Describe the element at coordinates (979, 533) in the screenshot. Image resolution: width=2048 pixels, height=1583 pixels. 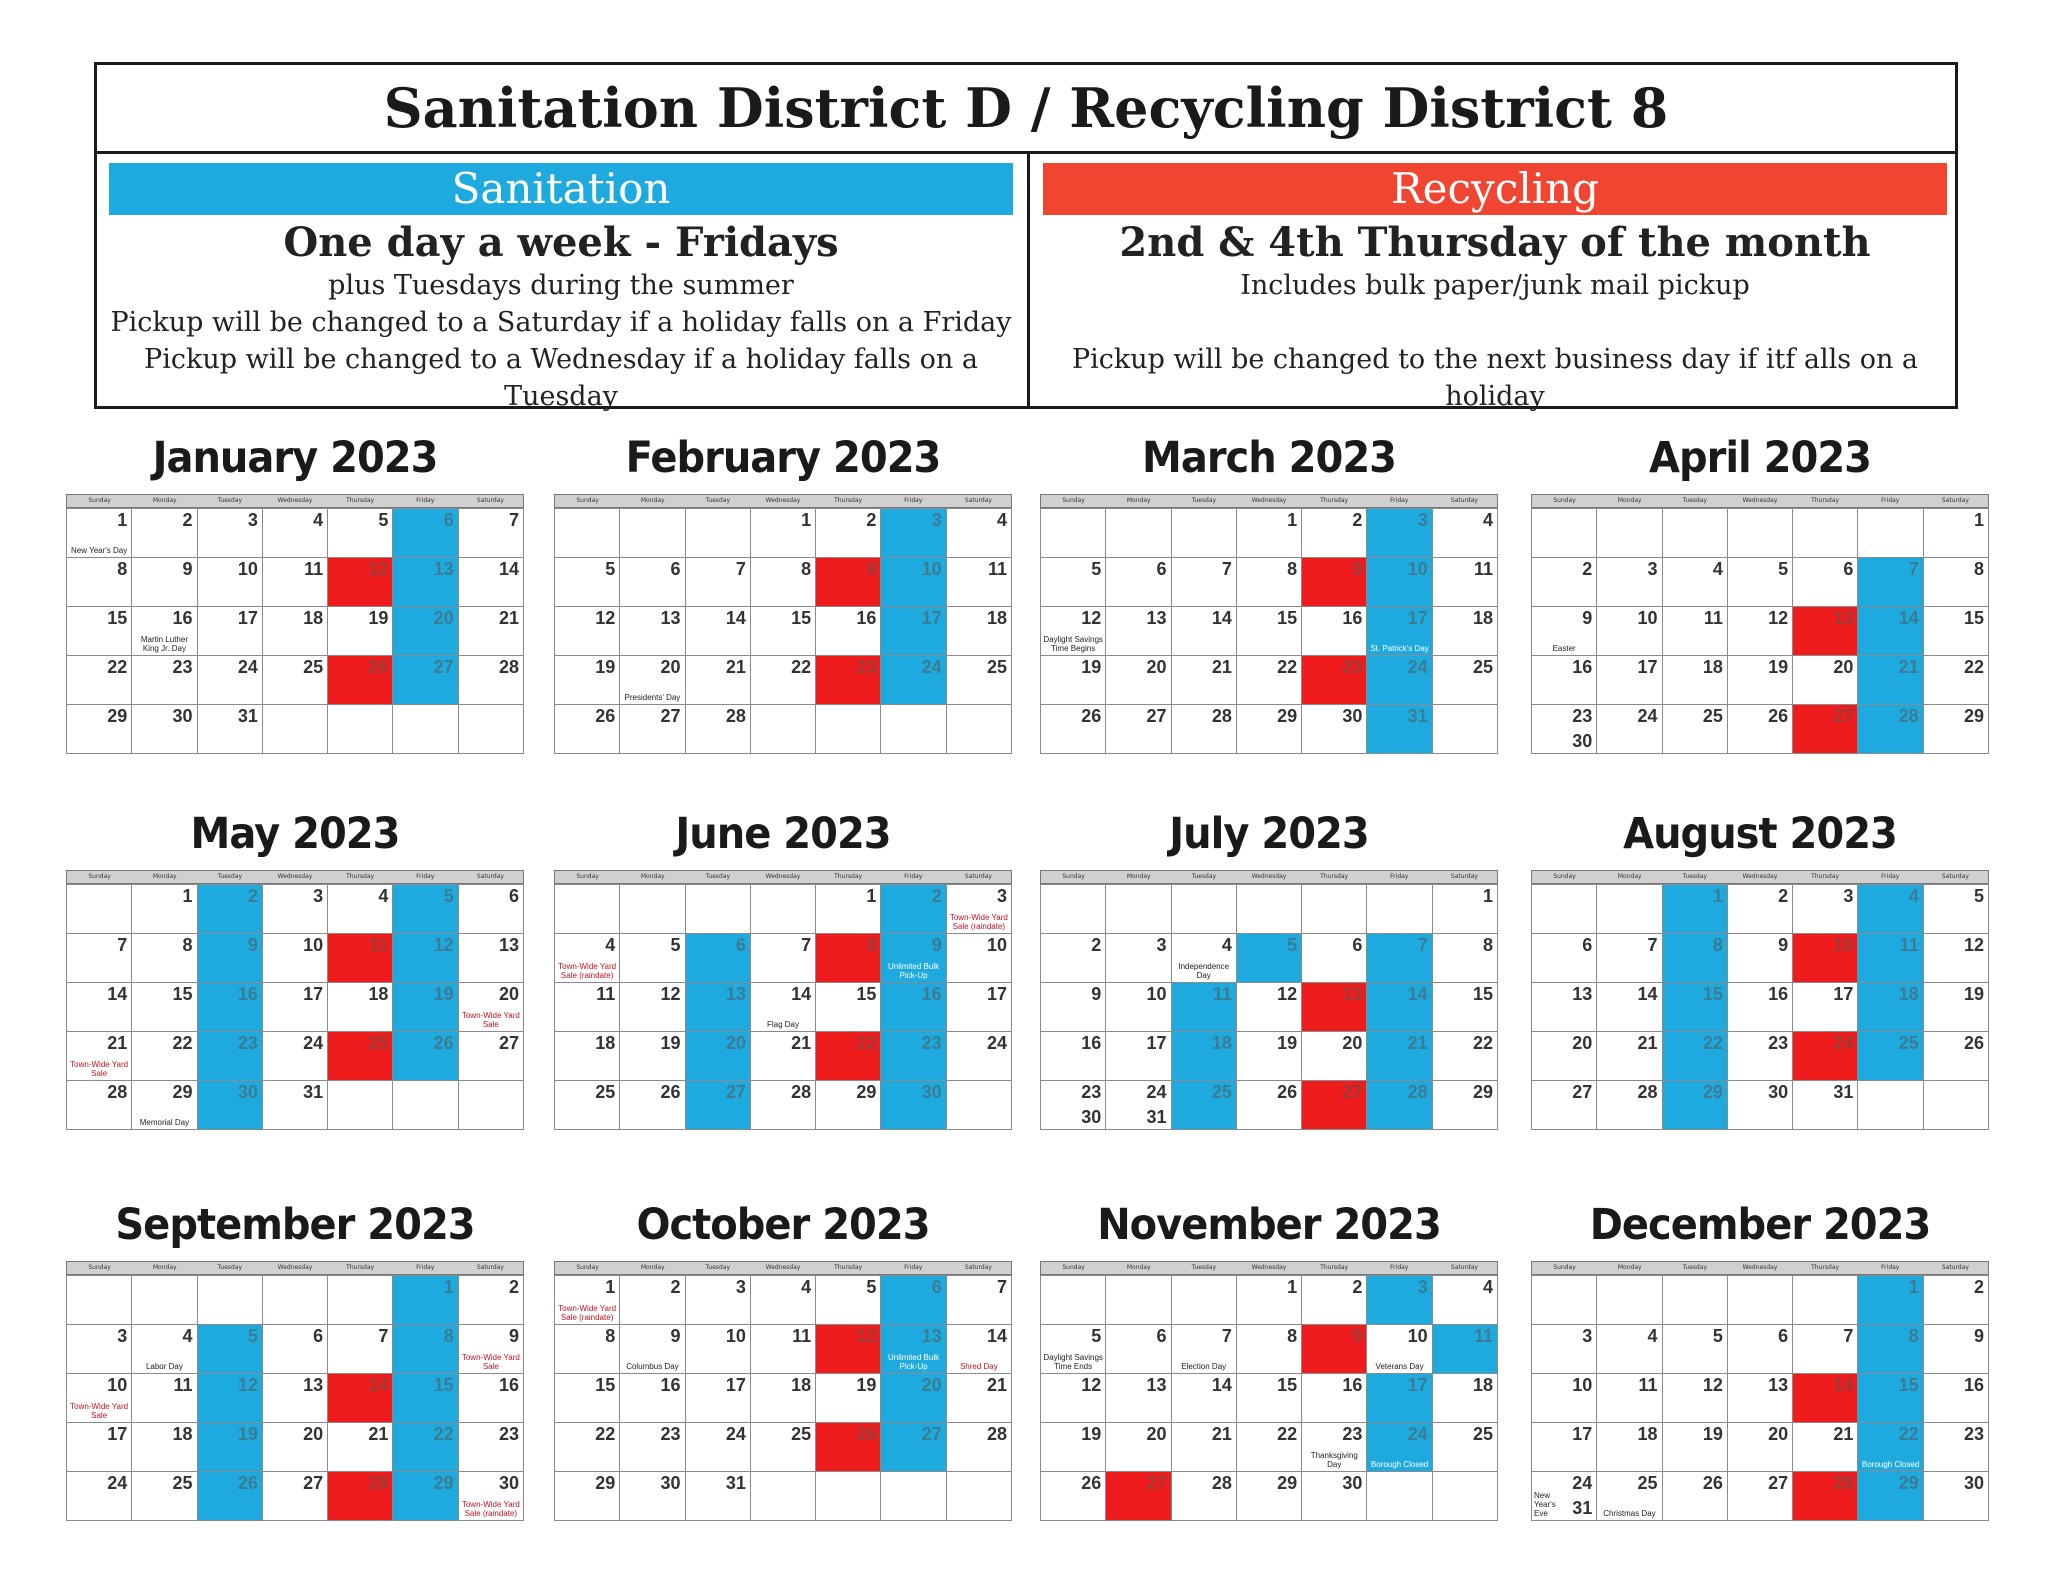
I see `day-cell: 4` at that location.